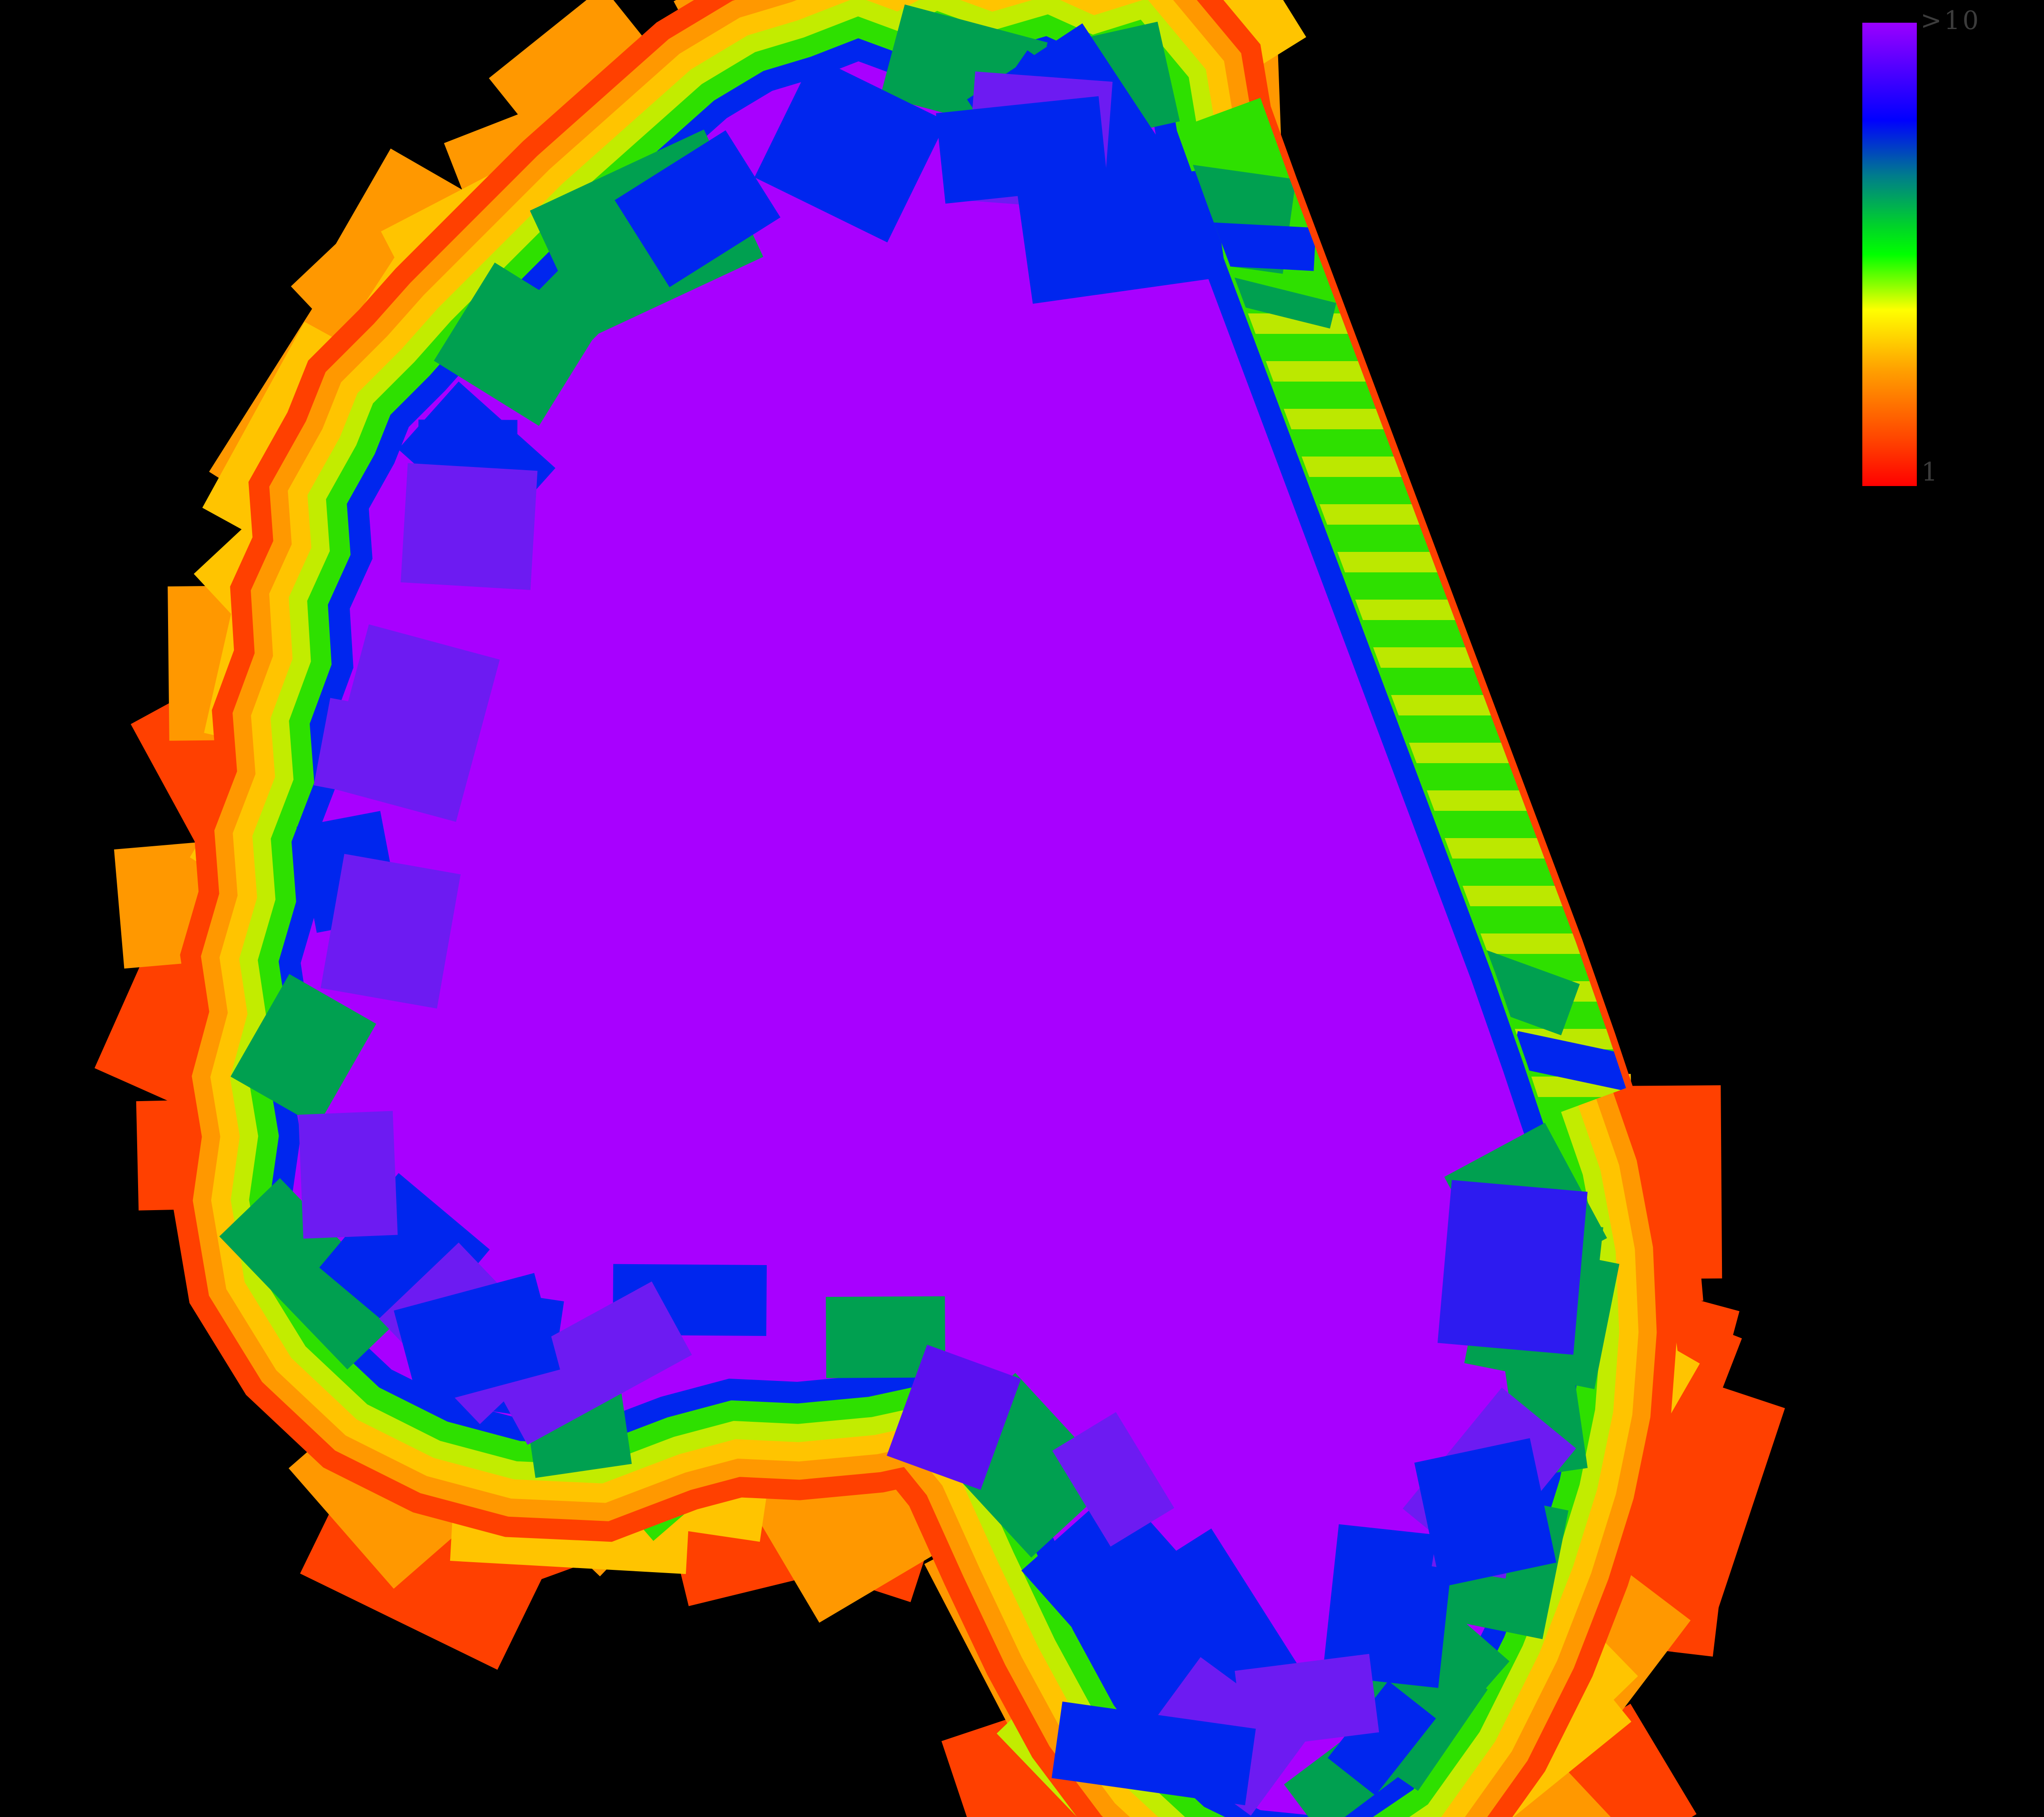 Image resolution: width=2044 pixels, height=1817 pixels. Describe the element at coordinates (1568, 1063) in the screenshot. I see `band-blue-stripe` at that location.